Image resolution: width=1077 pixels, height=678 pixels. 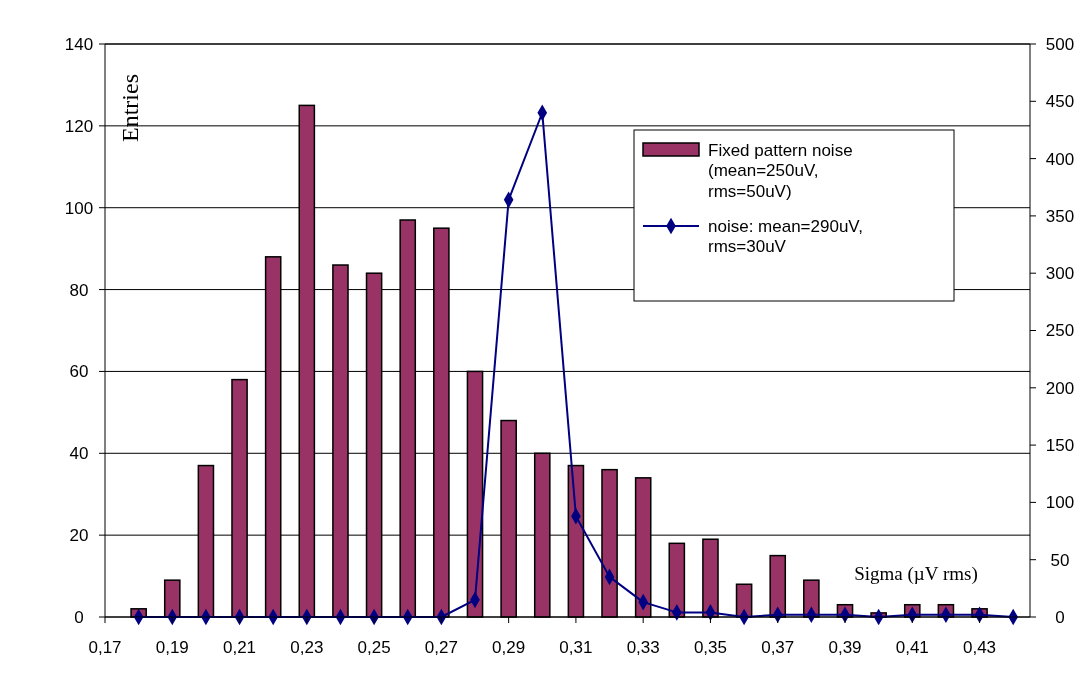 I want to click on y2-tick-label: 300, so click(x=1060, y=274).